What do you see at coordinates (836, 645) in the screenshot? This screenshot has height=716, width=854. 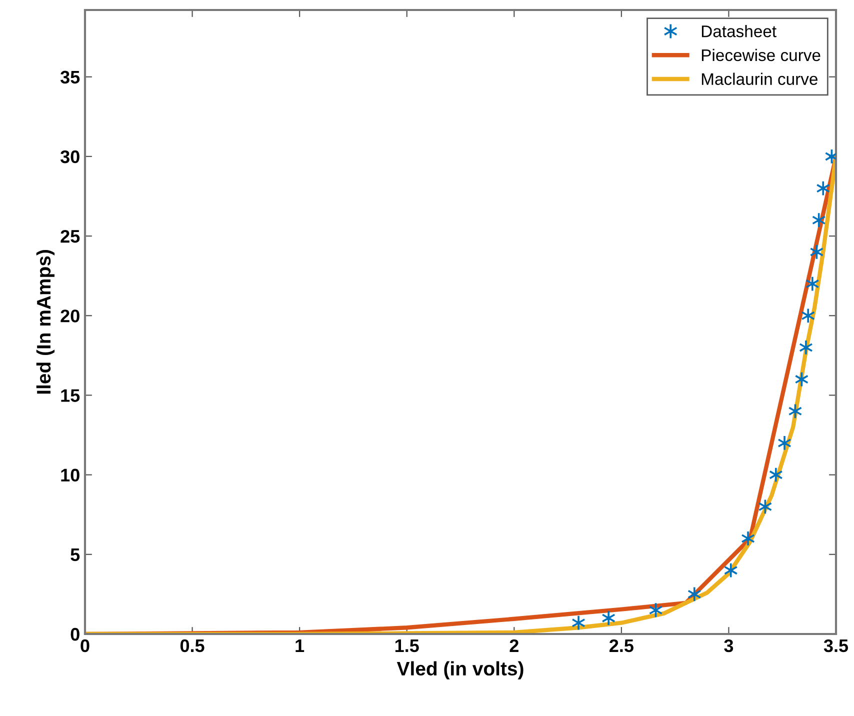 I see `x-tick-label: 3.5` at bounding box center [836, 645].